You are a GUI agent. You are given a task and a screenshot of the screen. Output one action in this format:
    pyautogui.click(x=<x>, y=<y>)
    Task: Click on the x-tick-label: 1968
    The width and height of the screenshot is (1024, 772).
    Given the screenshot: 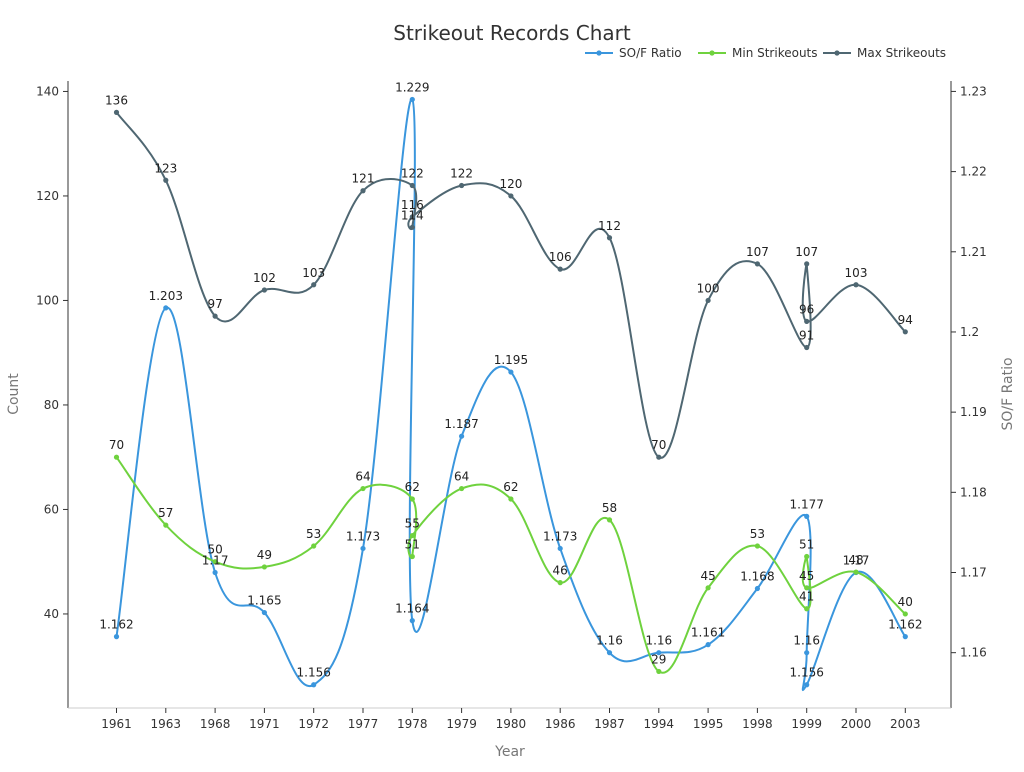 What is the action you would take?
    pyautogui.click(x=215, y=724)
    